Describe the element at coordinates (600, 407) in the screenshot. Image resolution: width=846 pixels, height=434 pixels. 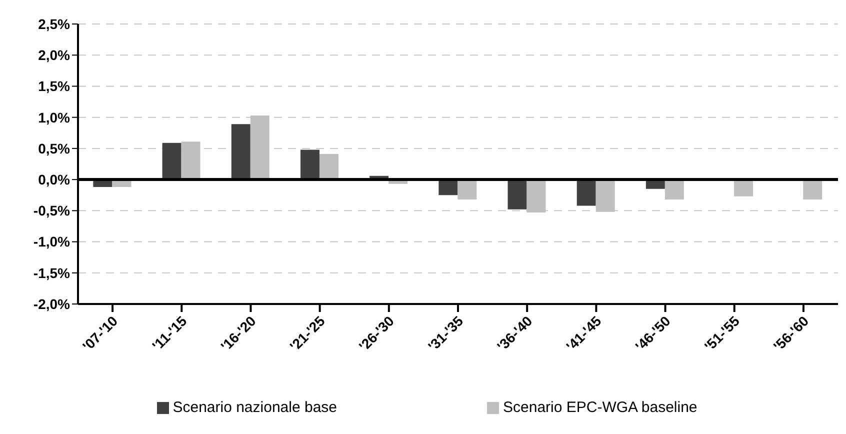
I see `legend-label: Scenario EPC-WGA baseline` at that location.